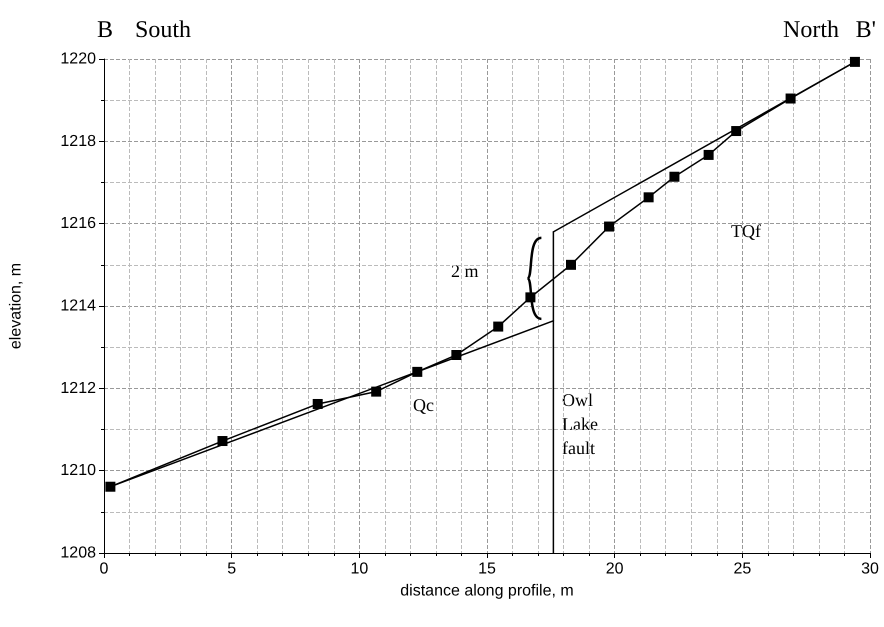 This screenshot has height=627, width=884. I want to click on x-tick-label: 10, so click(359, 569).